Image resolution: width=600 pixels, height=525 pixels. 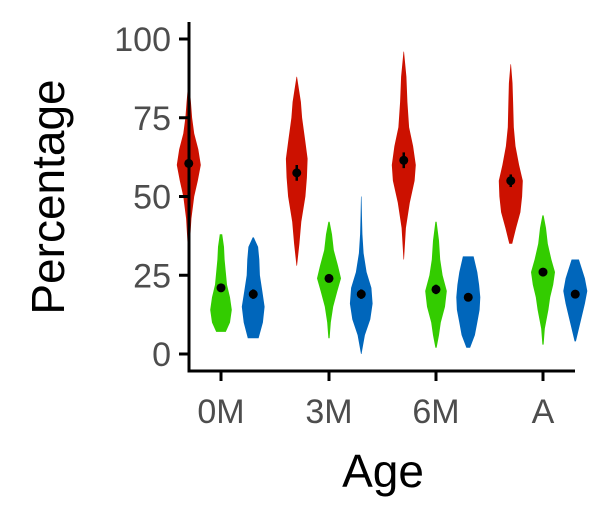 What do you see at coordinates (468, 297) in the screenshot?
I see `mean-point-series3-6M` at bounding box center [468, 297].